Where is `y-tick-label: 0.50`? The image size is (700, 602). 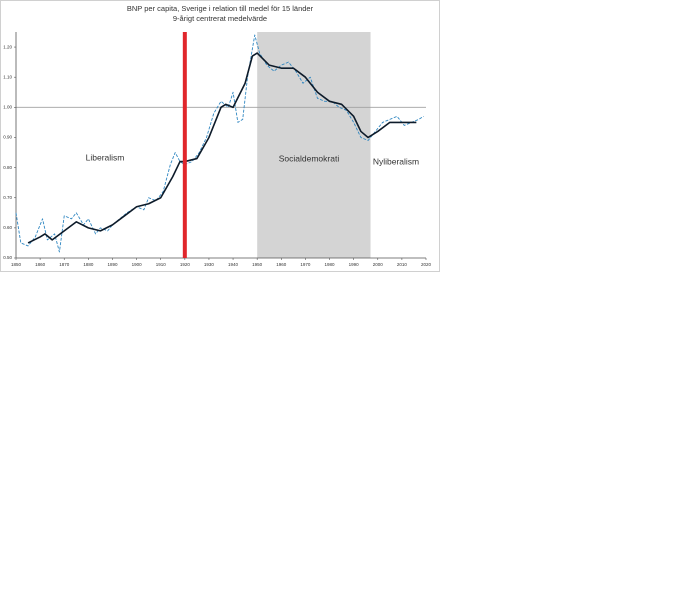
y-tick-label: 0.50 is located at coordinates (7, 257).